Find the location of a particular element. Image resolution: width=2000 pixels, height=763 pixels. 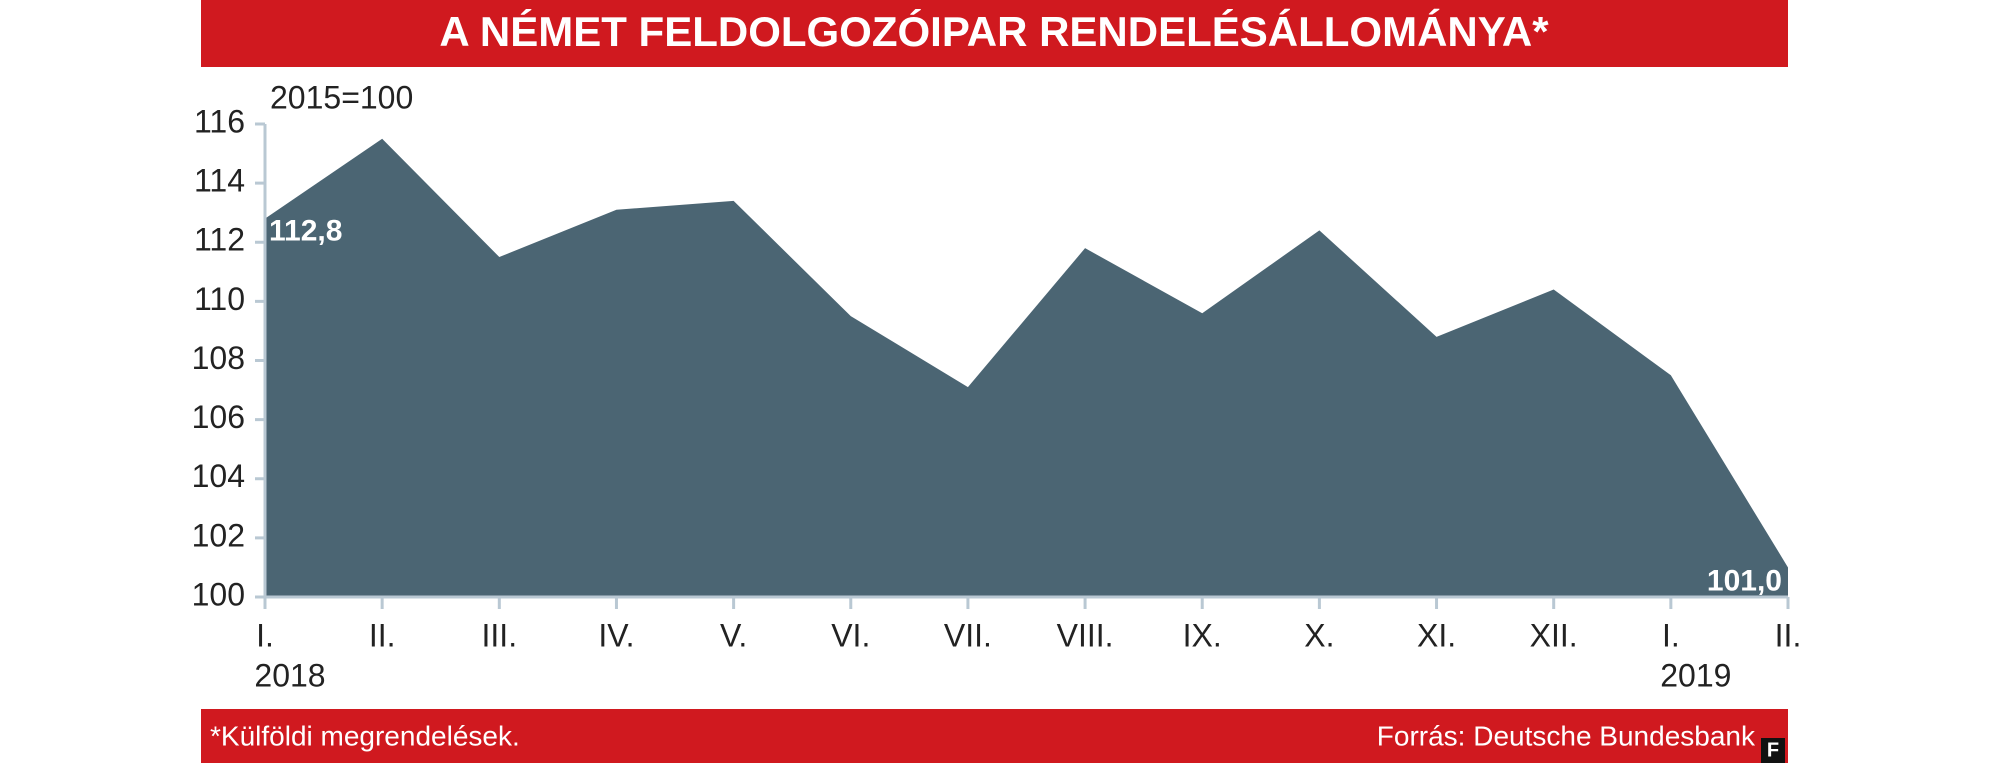

x-tick-label: III. is located at coordinates (500, 635).